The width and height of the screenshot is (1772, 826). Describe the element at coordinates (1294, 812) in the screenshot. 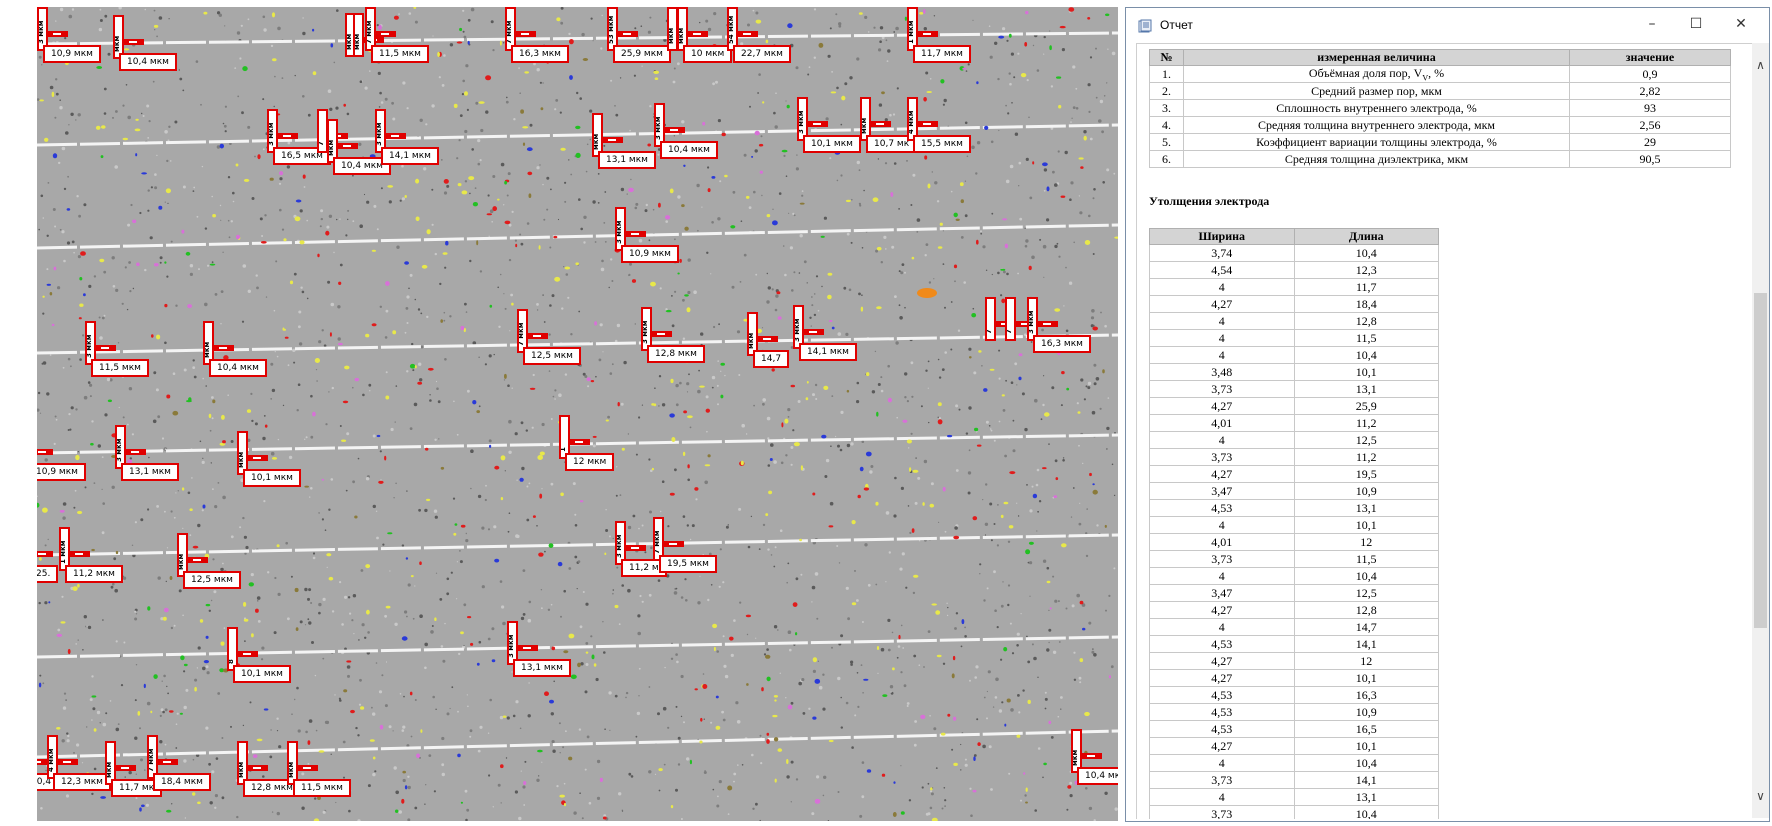

I see `table-row: 3,73 10,4` at that location.